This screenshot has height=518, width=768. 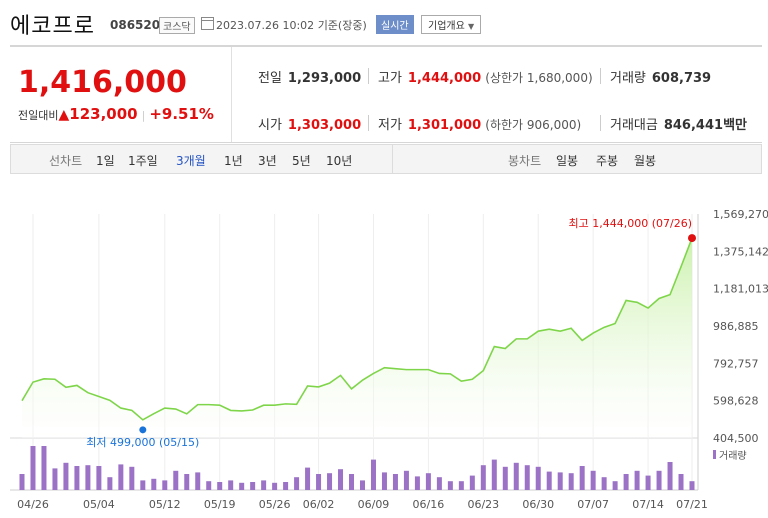 I want to click on y-tick-label: 1,569,270, so click(x=740, y=214).